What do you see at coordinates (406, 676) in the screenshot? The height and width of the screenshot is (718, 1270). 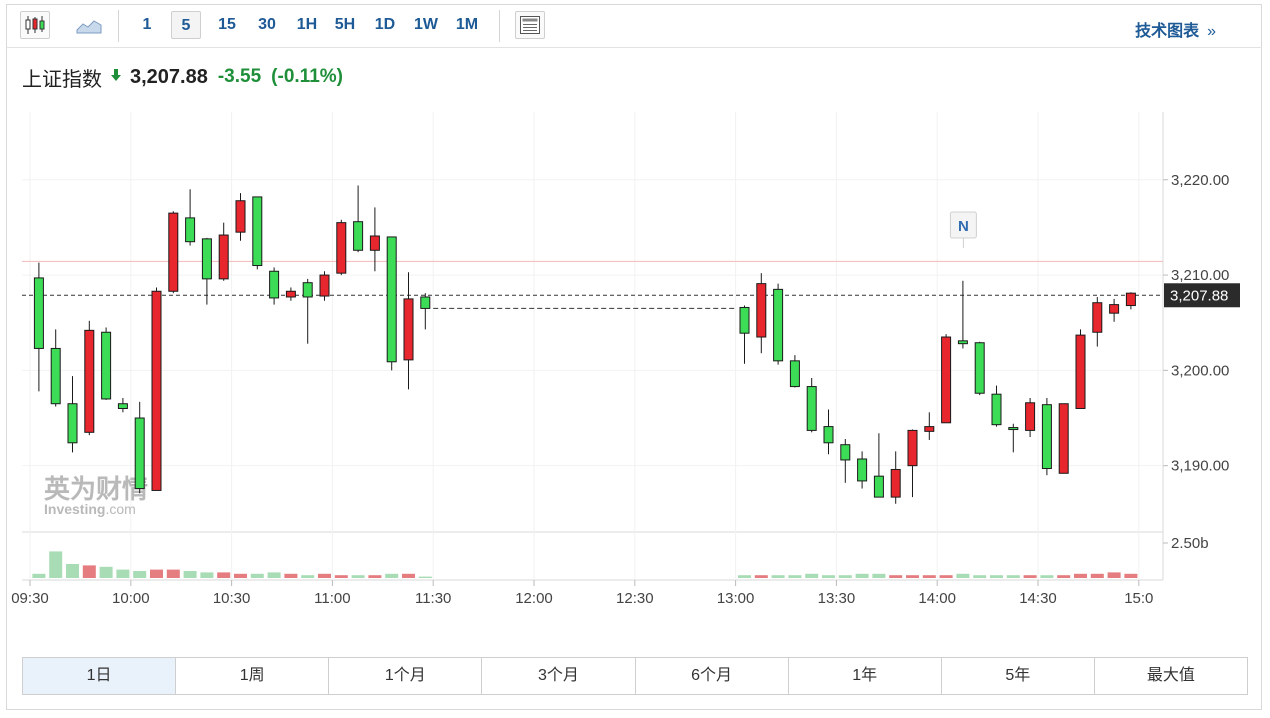 I see `range-button-2: 1个月` at bounding box center [406, 676].